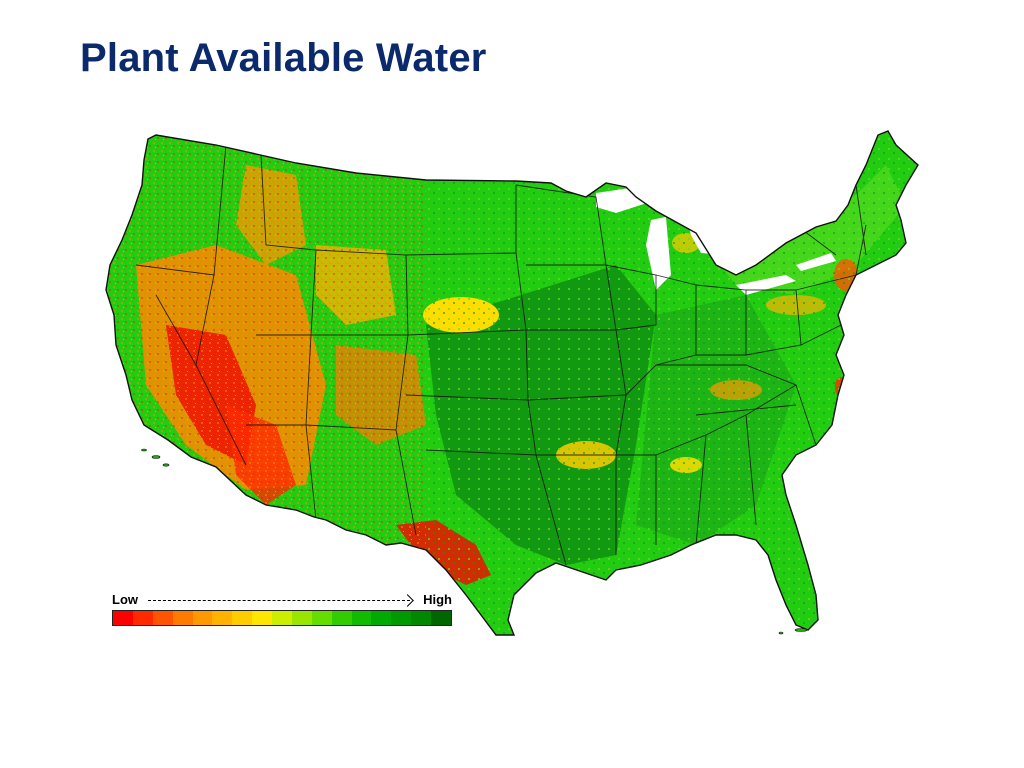  I want to click on legend-arrow, so click(279, 600).